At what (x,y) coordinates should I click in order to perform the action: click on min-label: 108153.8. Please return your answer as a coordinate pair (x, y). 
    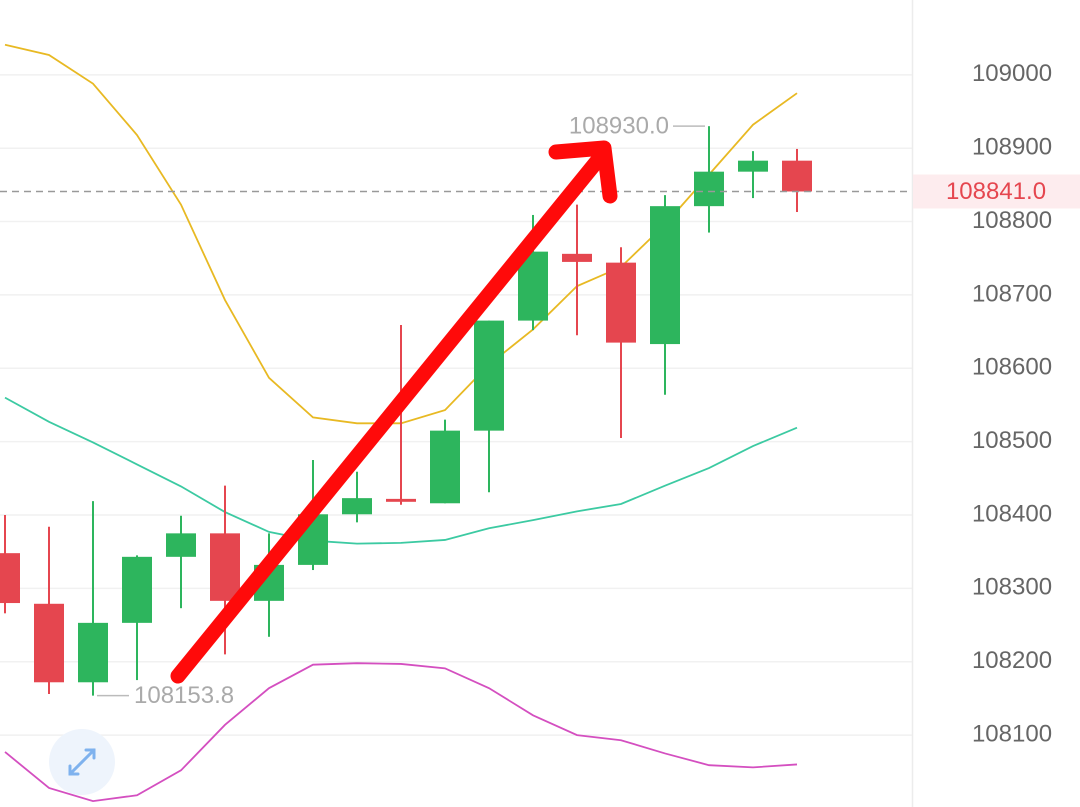
    Looking at the image, I should click on (184, 695).